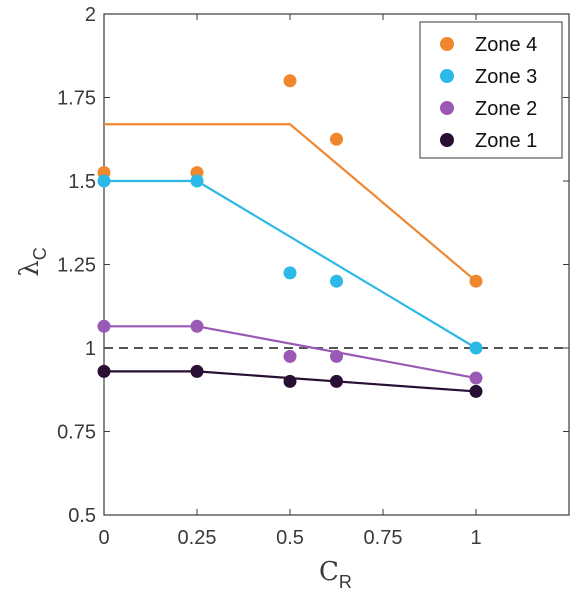  Describe the element at coordinates (90, 15) in the screenshot. I see `y-tick-label: 2` at that location.